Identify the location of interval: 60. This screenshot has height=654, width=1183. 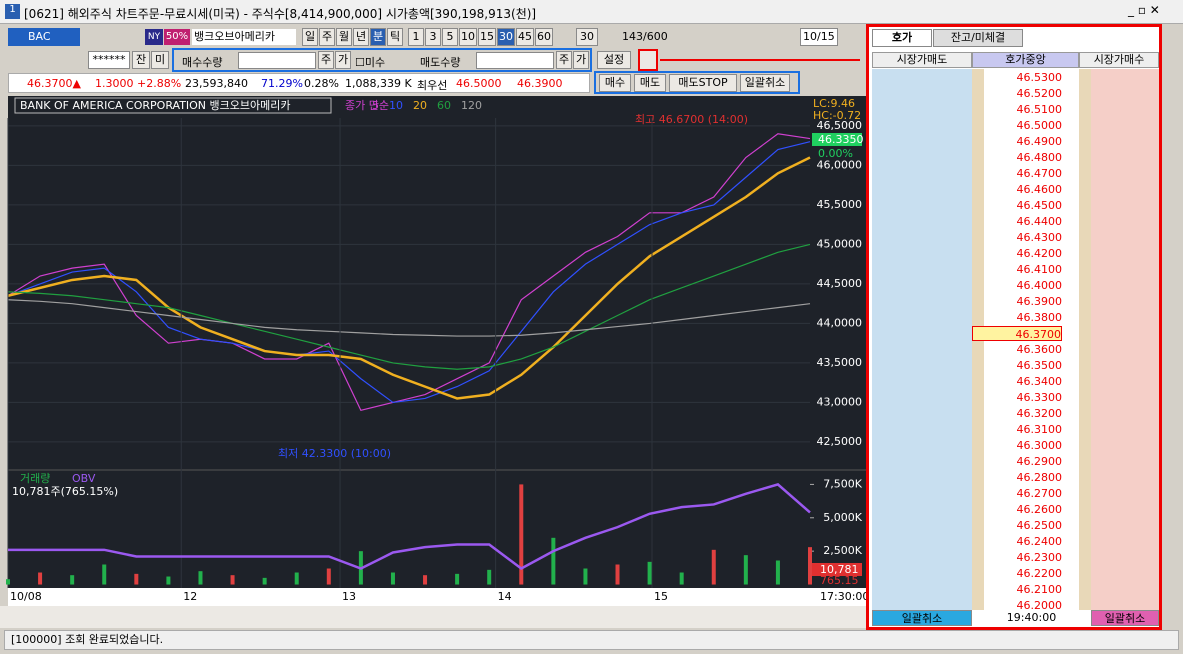
(544, 37).